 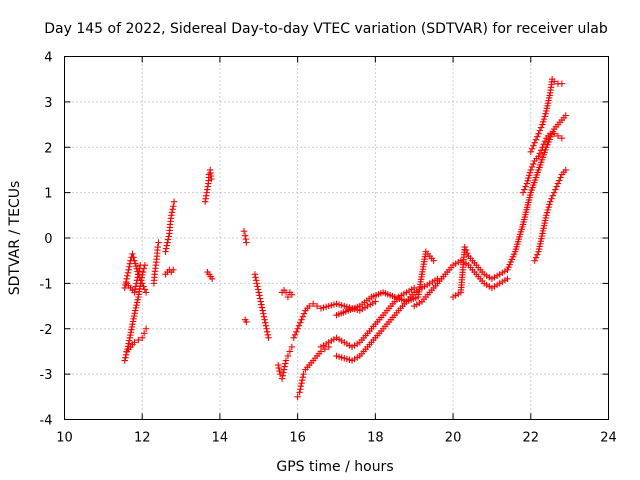 I want to click on x-tick-label: 20, so click(x=453, y=438).